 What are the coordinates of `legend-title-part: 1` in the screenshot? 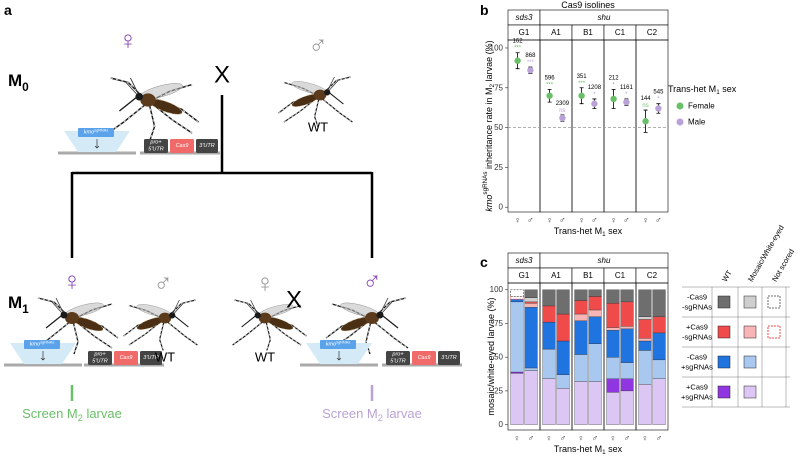 It's located at (718, 92).